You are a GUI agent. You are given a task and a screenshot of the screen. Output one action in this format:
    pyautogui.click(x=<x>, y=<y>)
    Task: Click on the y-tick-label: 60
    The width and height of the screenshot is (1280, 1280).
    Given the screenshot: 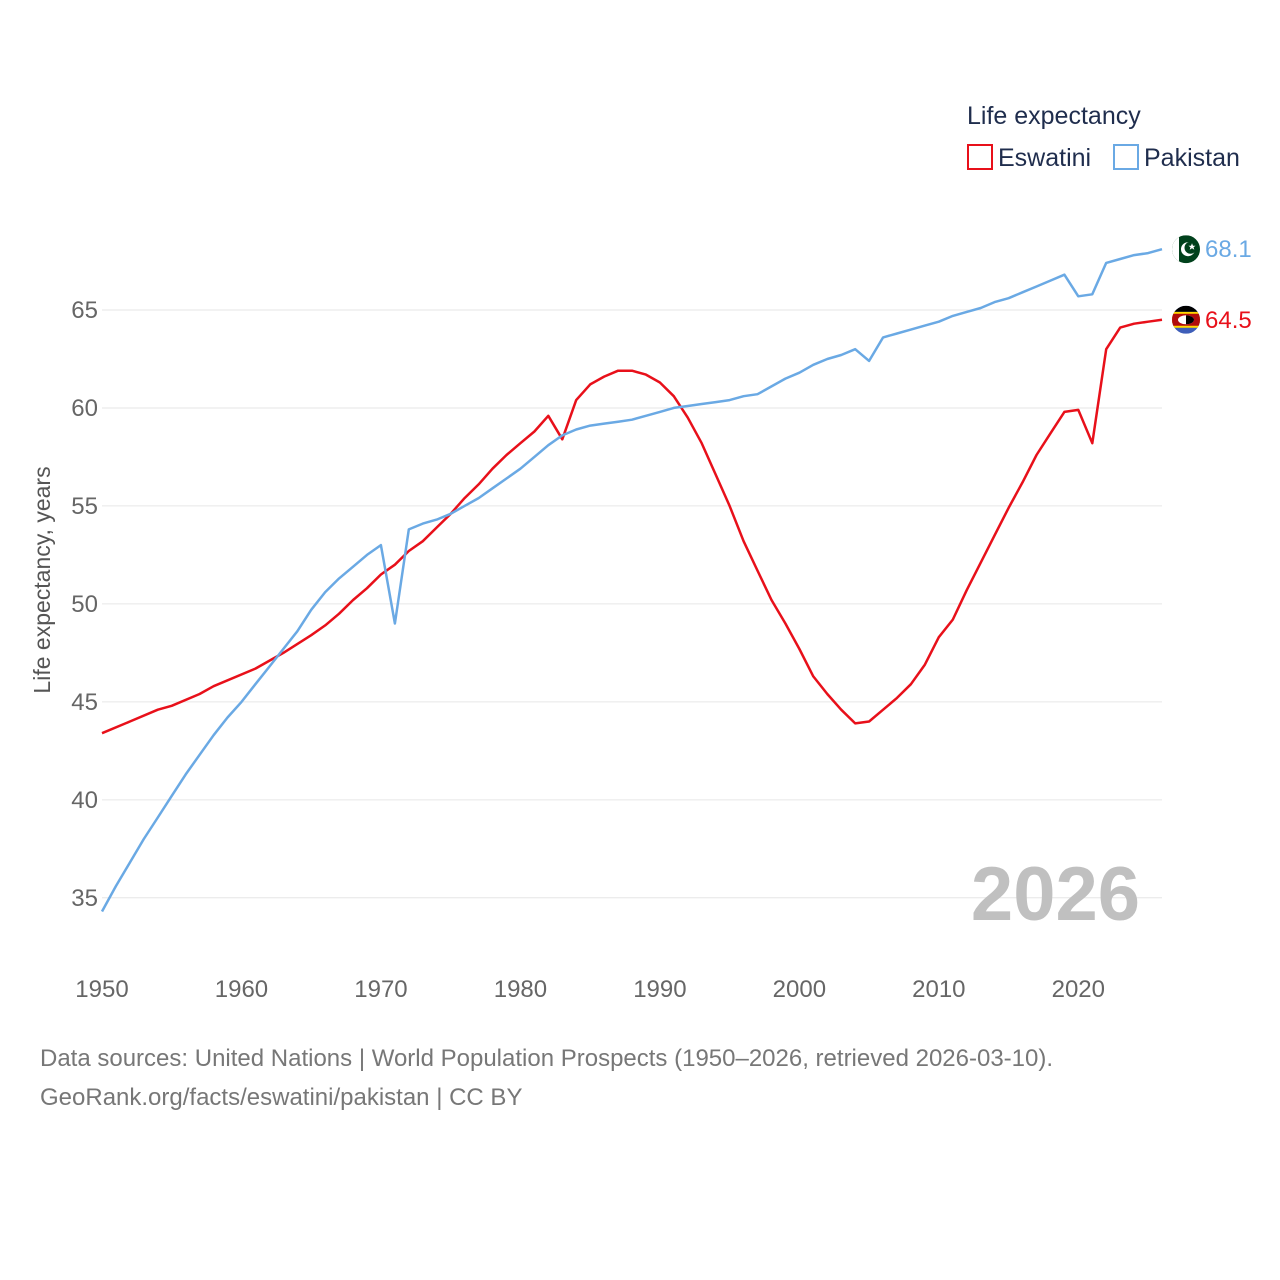 What is the action you would take?
    pyautogui.click(x=84, y=408)
    